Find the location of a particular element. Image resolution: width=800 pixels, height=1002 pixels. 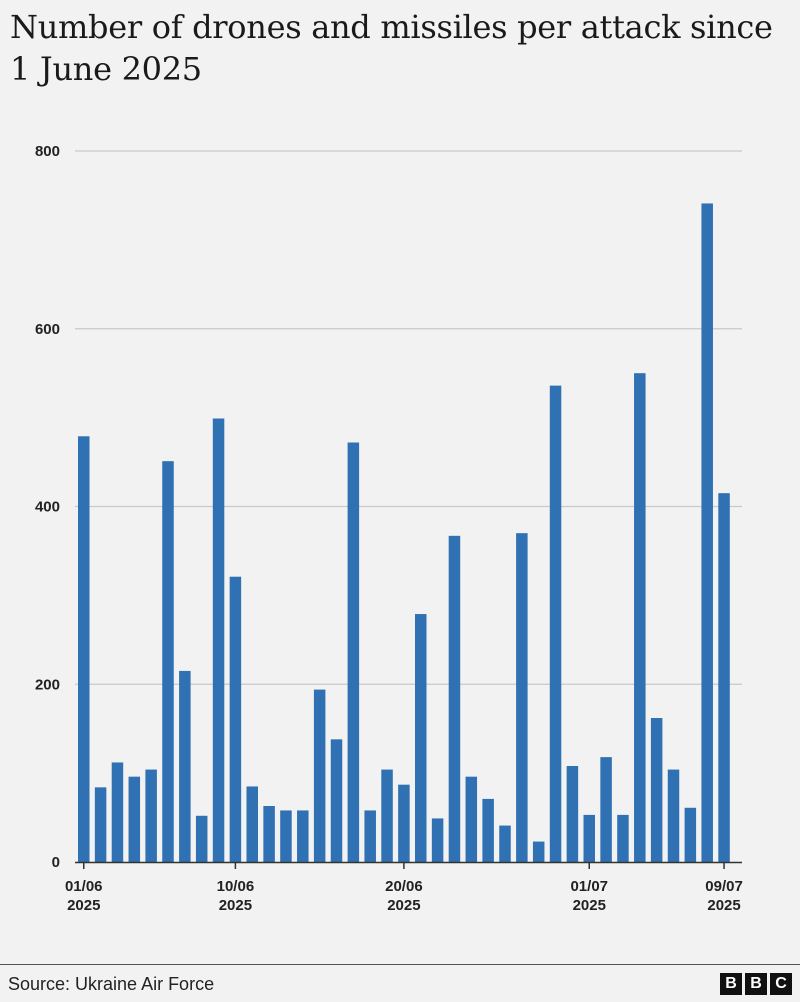

x-tick-label-date: 10/06 is located at coordinates (236, 886).